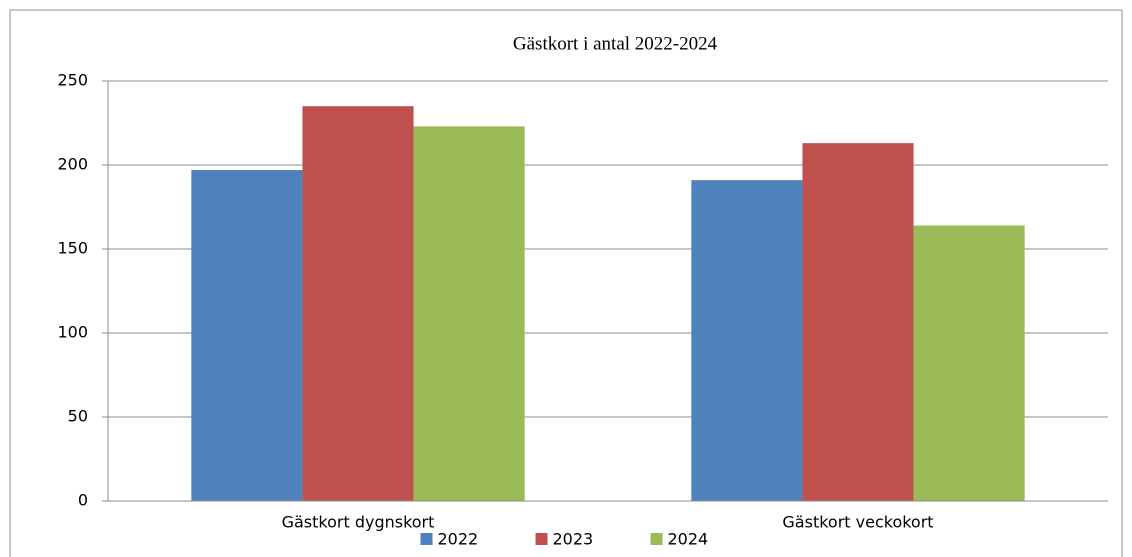  I want to click on y-tick-label: 200, so click(72, 164).